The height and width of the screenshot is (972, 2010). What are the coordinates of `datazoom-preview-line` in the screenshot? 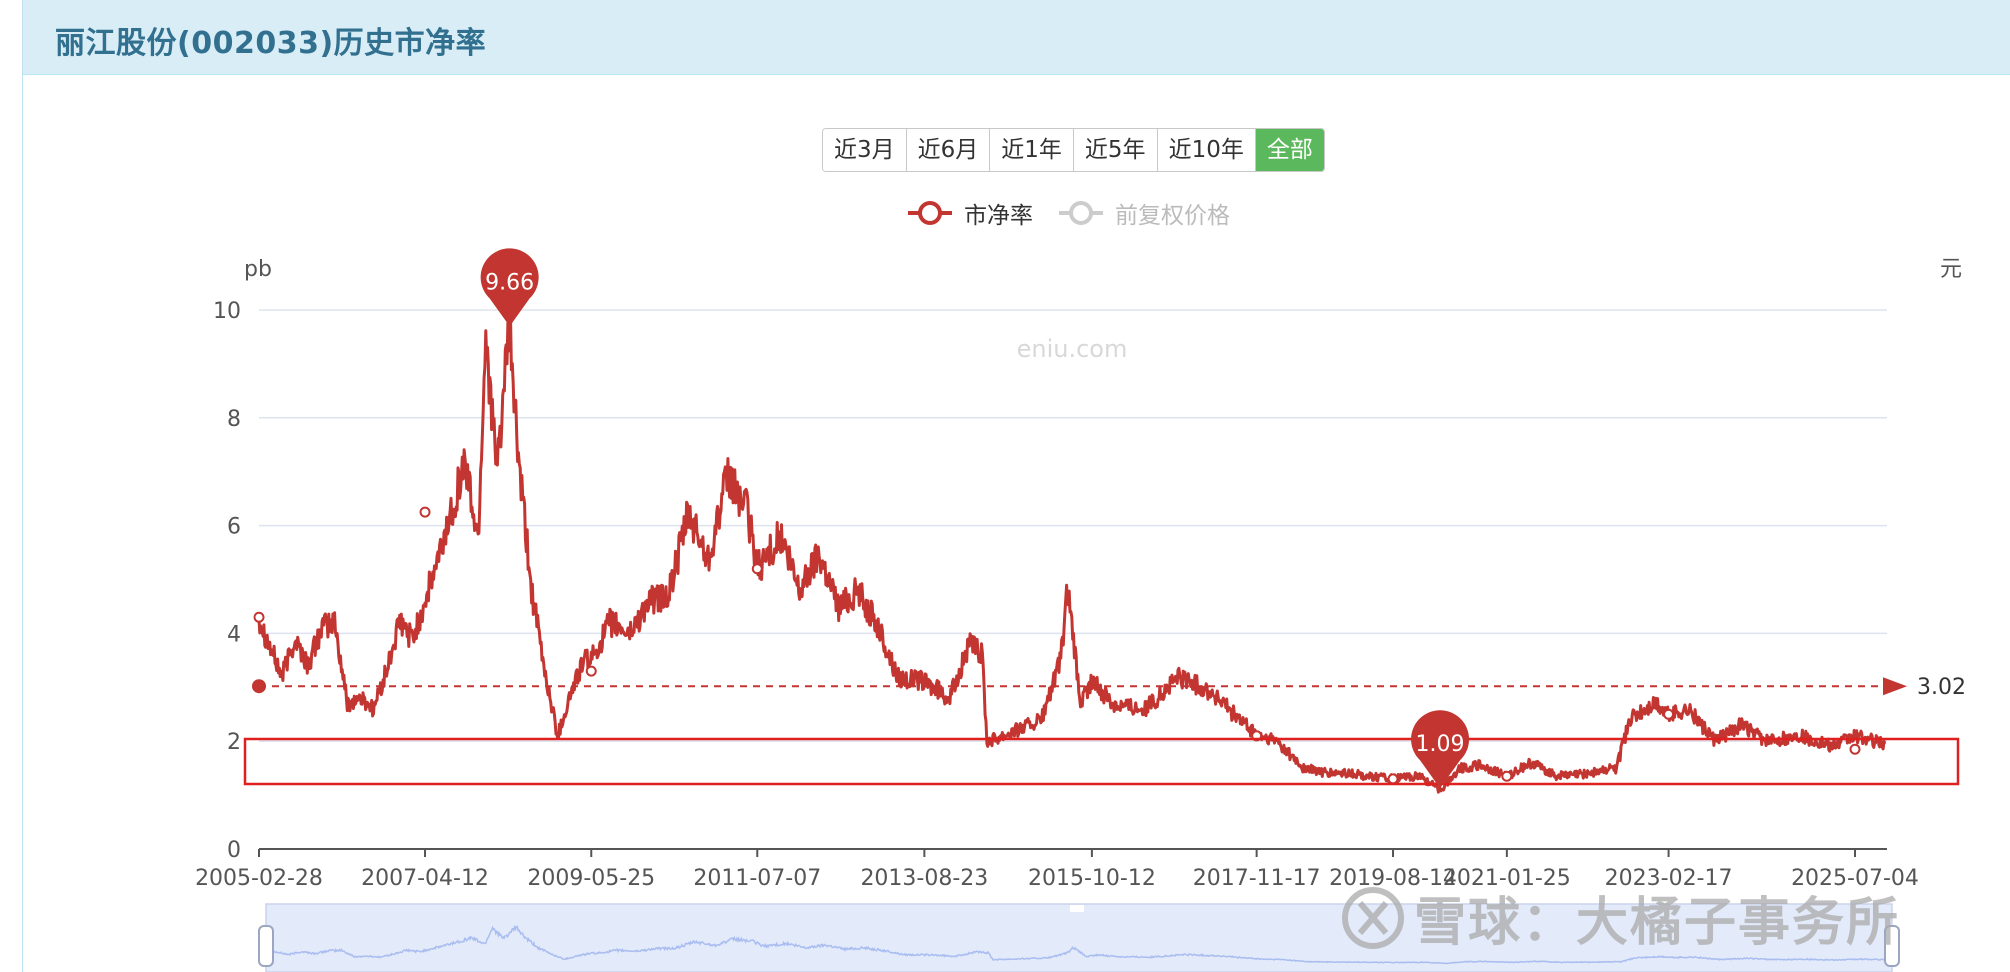 It's located at (1078, 944).